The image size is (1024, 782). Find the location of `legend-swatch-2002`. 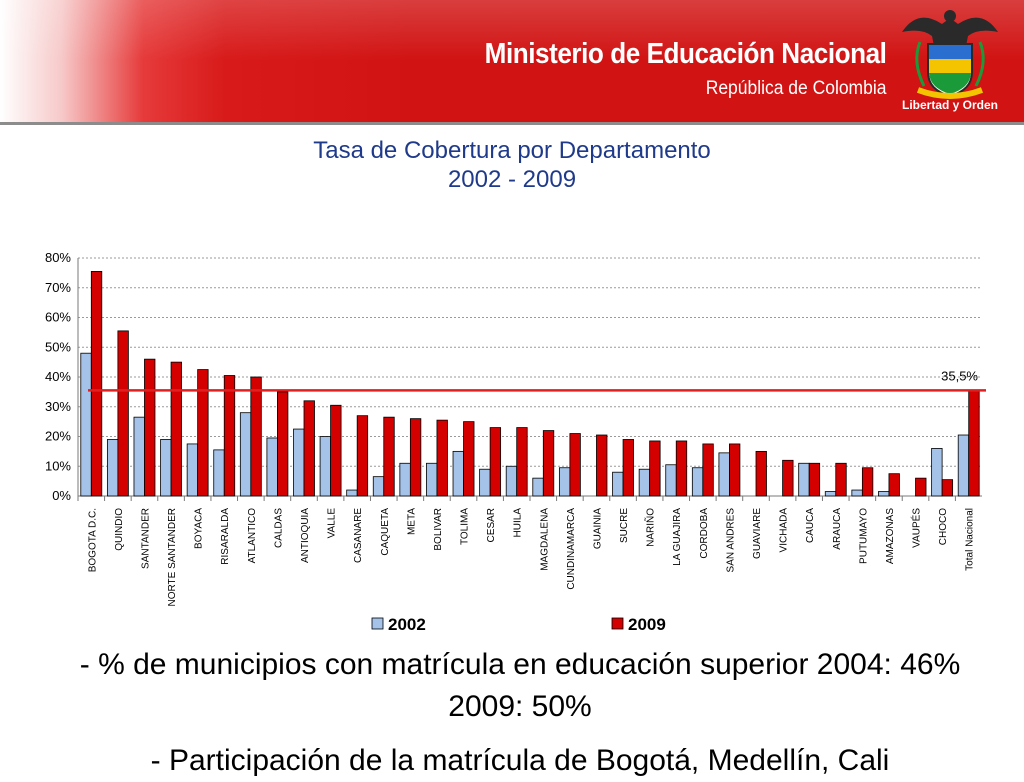

legend-swatch-2002 is located at coordinates (377, 623).